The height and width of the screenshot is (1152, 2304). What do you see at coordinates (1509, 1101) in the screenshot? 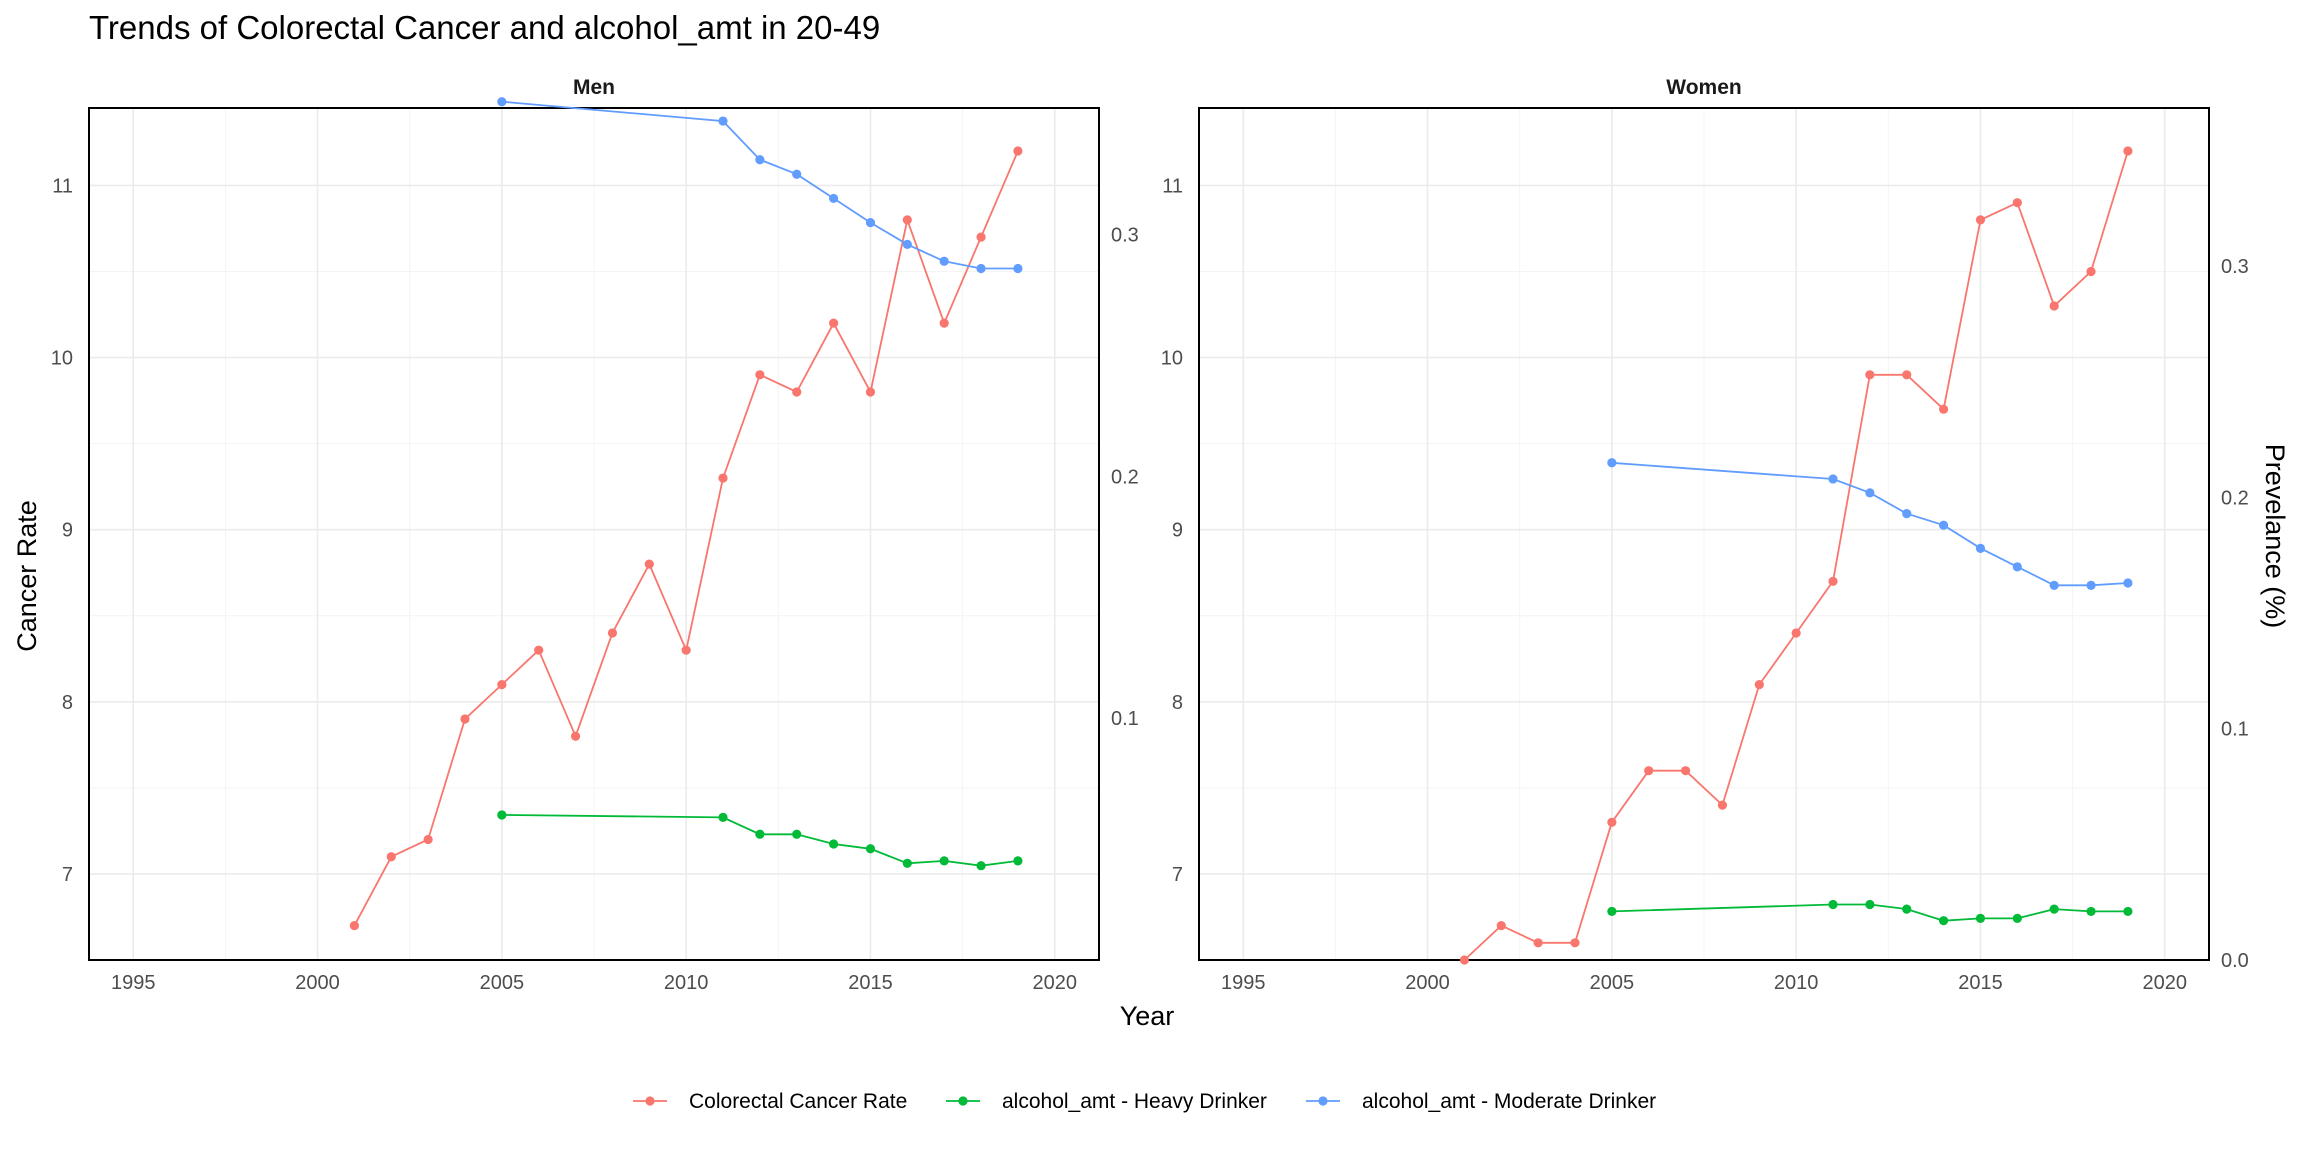
I see `legend-label: alcohol_amt - Moderate Drinker` at bounding box center [1509, 1101].